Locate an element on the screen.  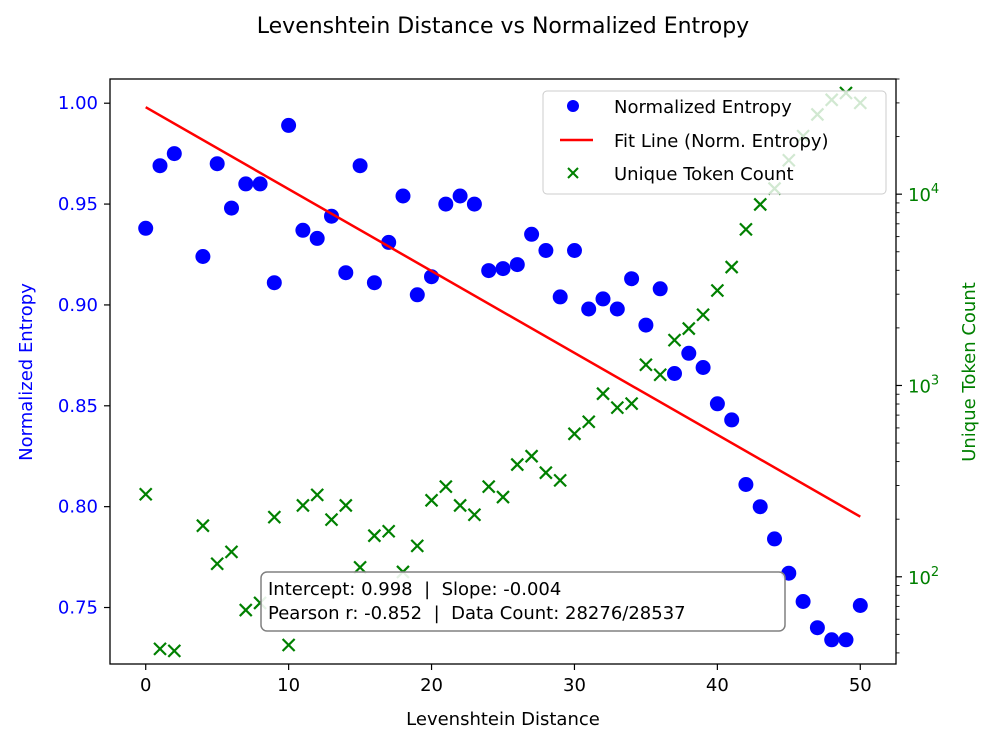
x-tick-label: 10 is located at coordinates (288, 685).